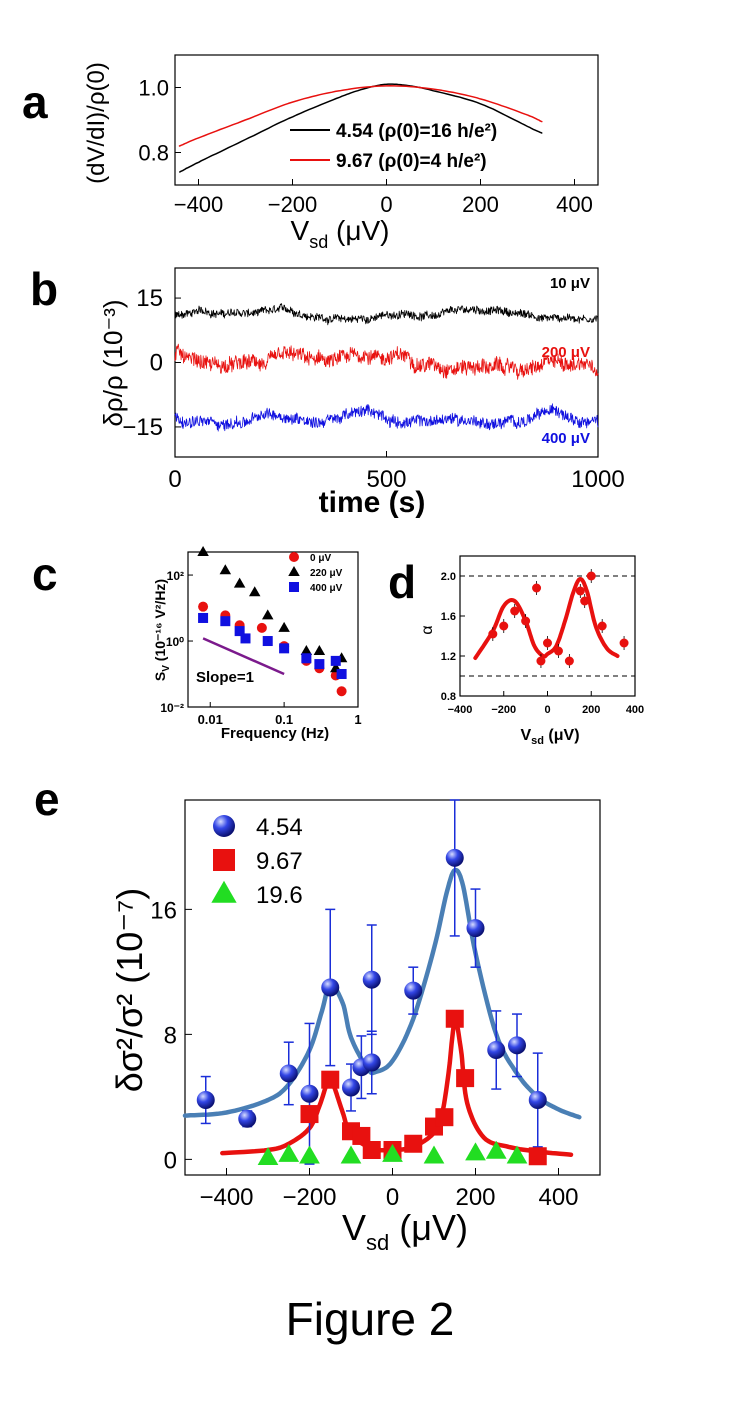  Describe the element at coordinates (279, 861) in the screenshot. I see `legend-label-1: 9.67` at that location.